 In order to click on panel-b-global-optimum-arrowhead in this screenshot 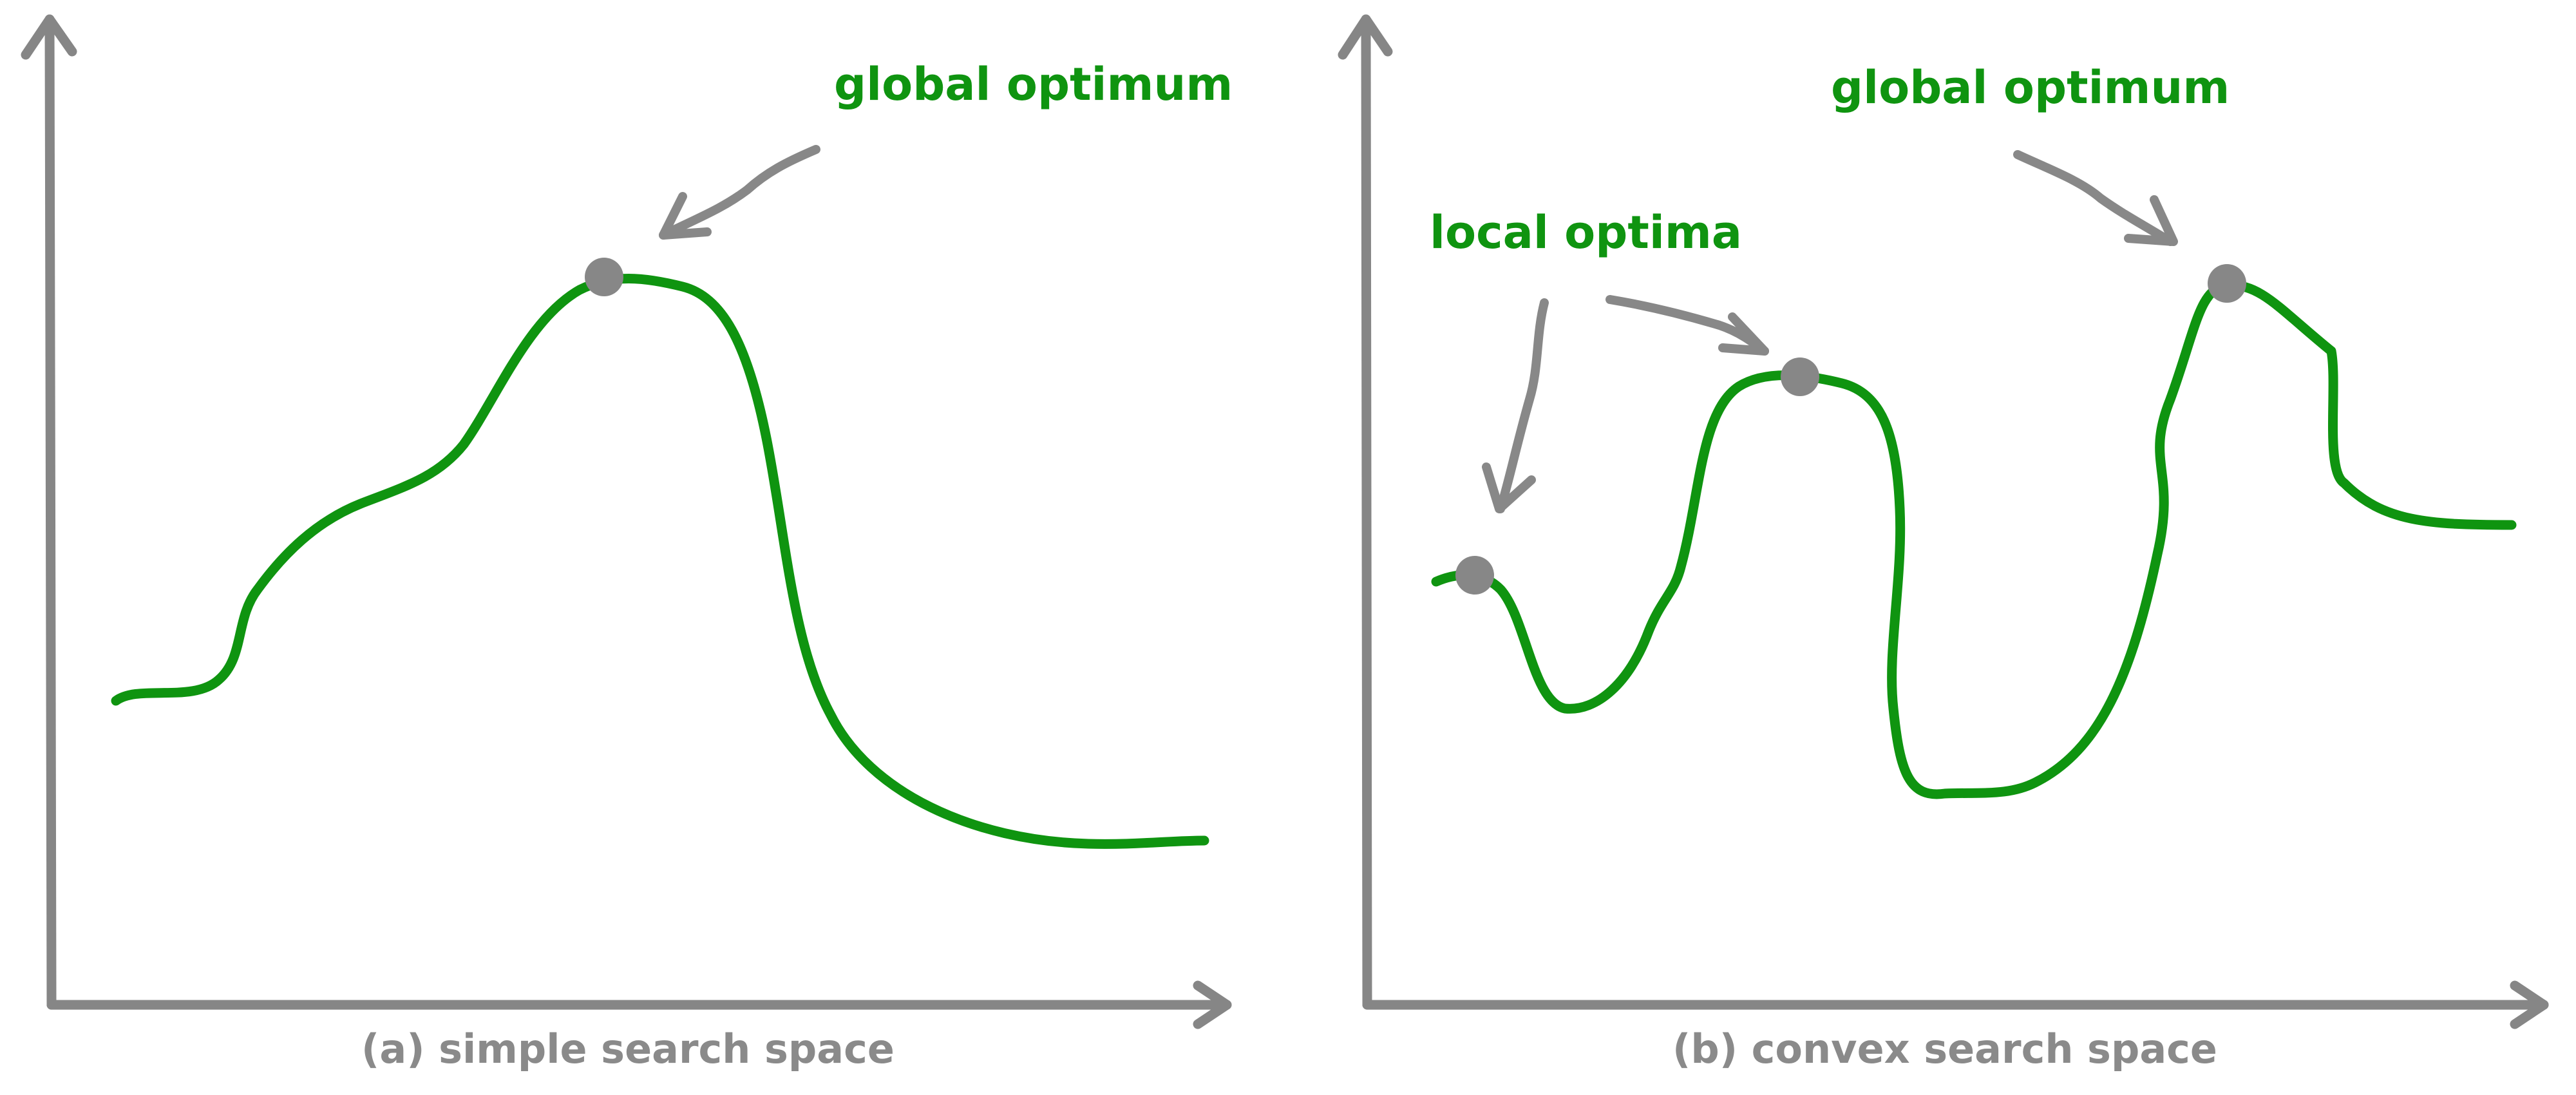, I will do `click(2151, 220)`.